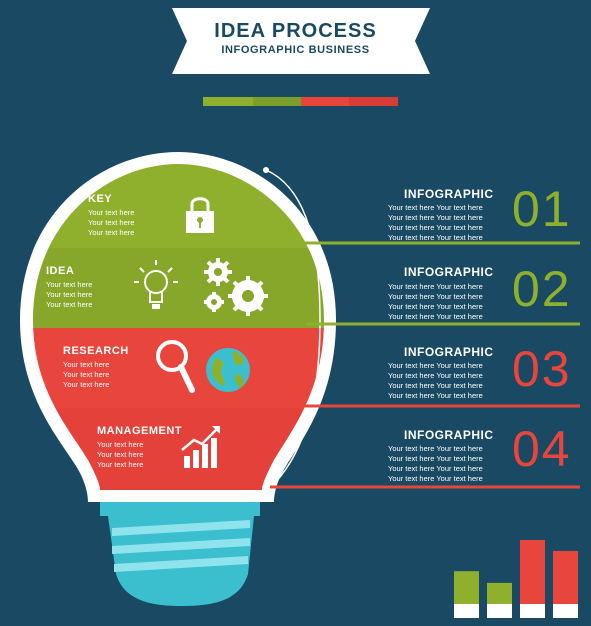  Describe the element at coordinates (295, 31) in the screenshot. I see `page-title: IDEA PROCESS` at that location.